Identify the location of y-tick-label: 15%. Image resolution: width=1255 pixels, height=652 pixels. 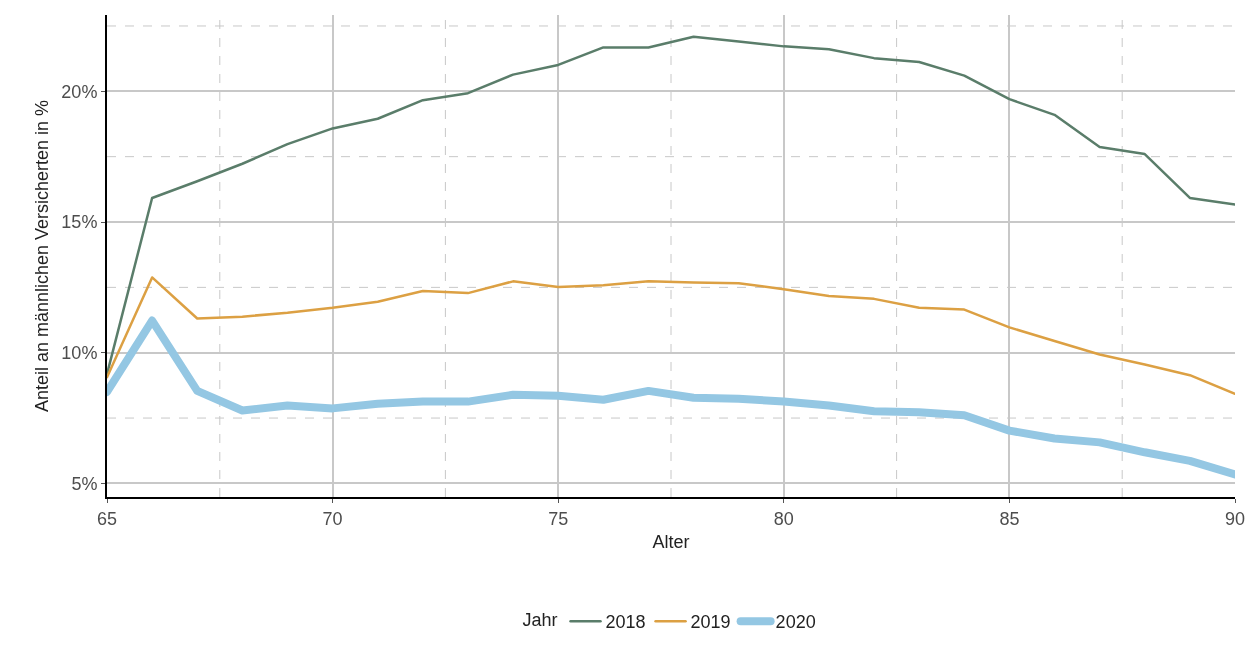
(79, 222).